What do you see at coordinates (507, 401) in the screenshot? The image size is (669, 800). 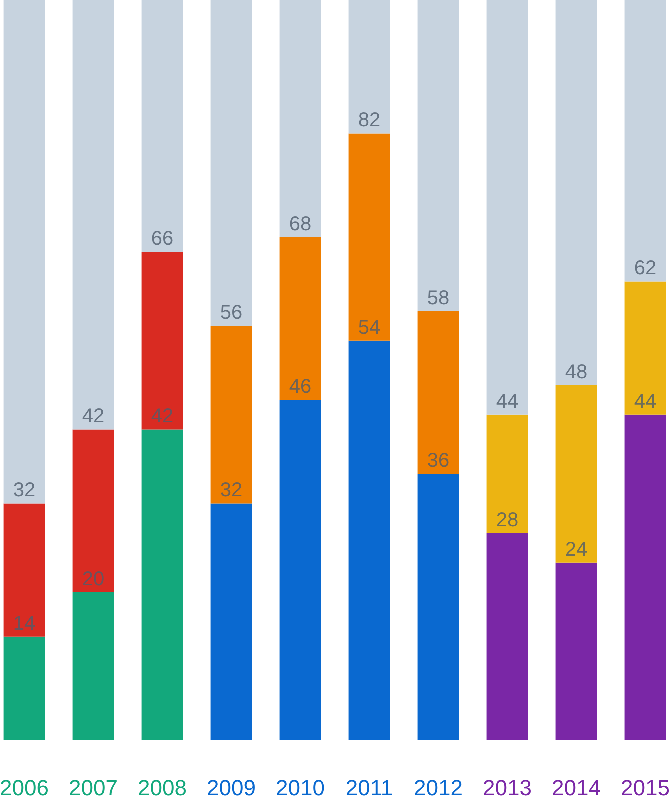 I see `annotation: 44` at bounding box center [507, 401].